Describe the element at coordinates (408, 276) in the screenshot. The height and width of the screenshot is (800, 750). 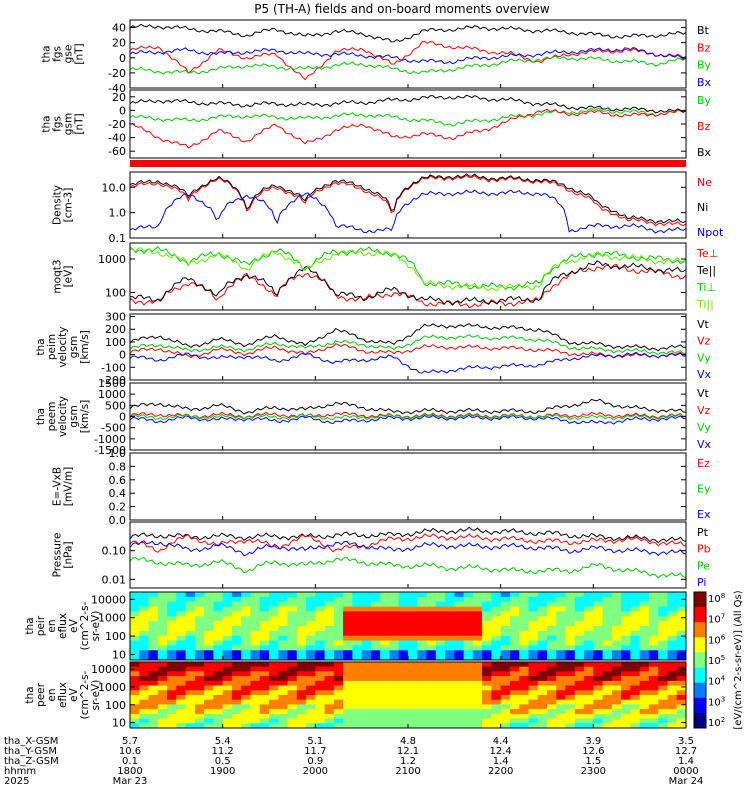
I see `panel-frame` at that location.